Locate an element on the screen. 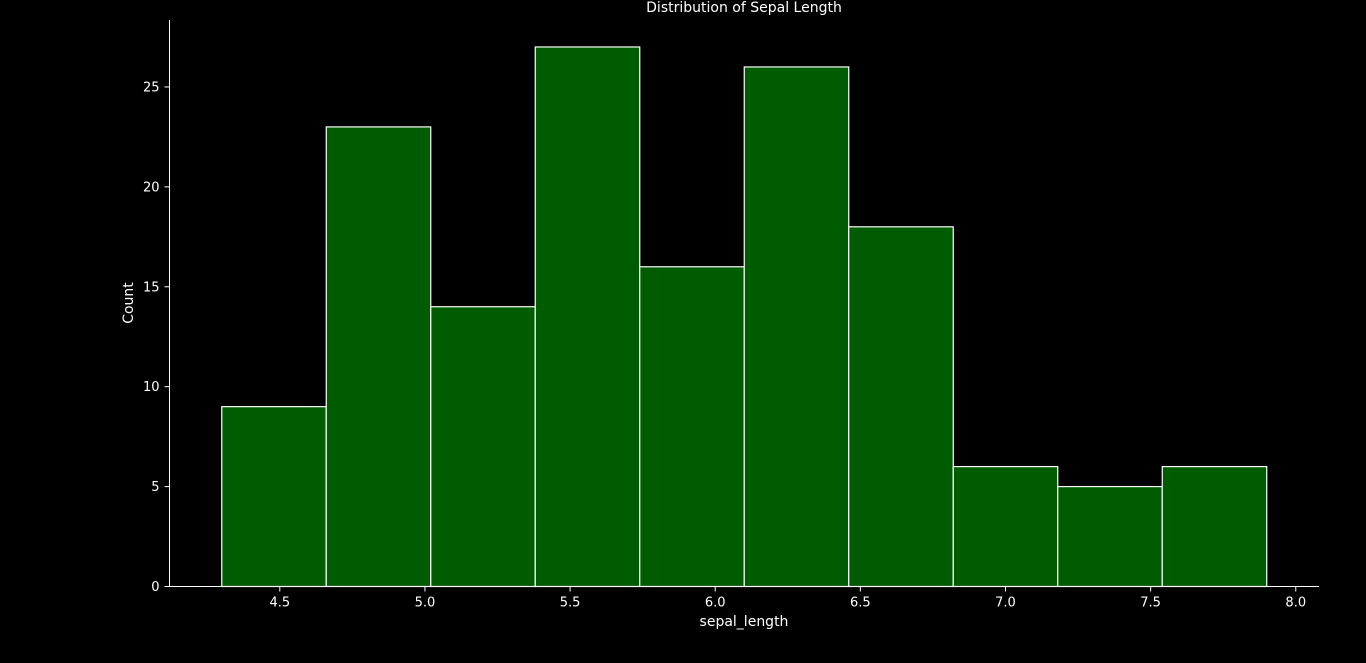 The width and height of the screenshot is (1366, 663). x-tick-label: 6.0 is located at coordinates (715, 603).